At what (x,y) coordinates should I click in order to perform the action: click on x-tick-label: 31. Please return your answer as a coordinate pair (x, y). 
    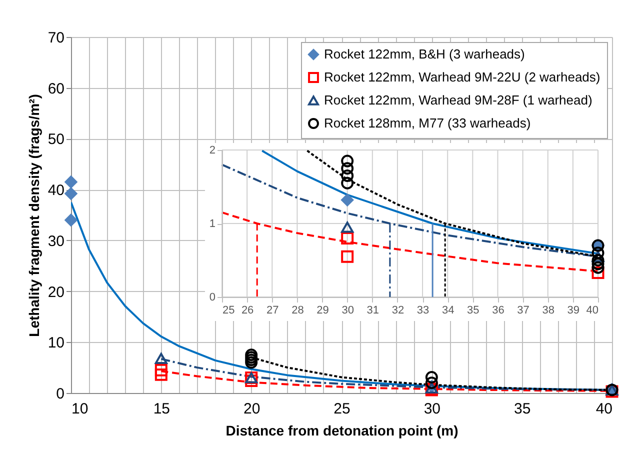
    Looking at the image, I should click on (373, 310).